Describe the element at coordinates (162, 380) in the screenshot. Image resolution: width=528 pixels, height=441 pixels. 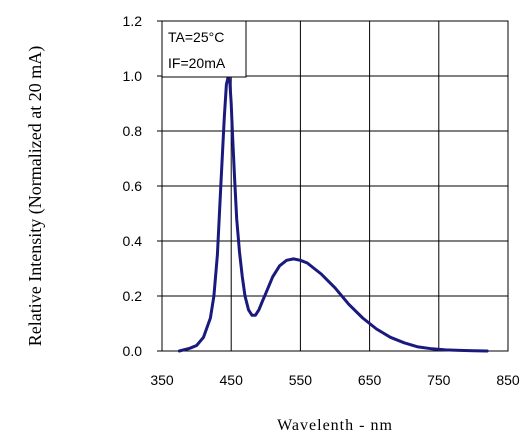
I see `x-tick-label: 350` at that location.